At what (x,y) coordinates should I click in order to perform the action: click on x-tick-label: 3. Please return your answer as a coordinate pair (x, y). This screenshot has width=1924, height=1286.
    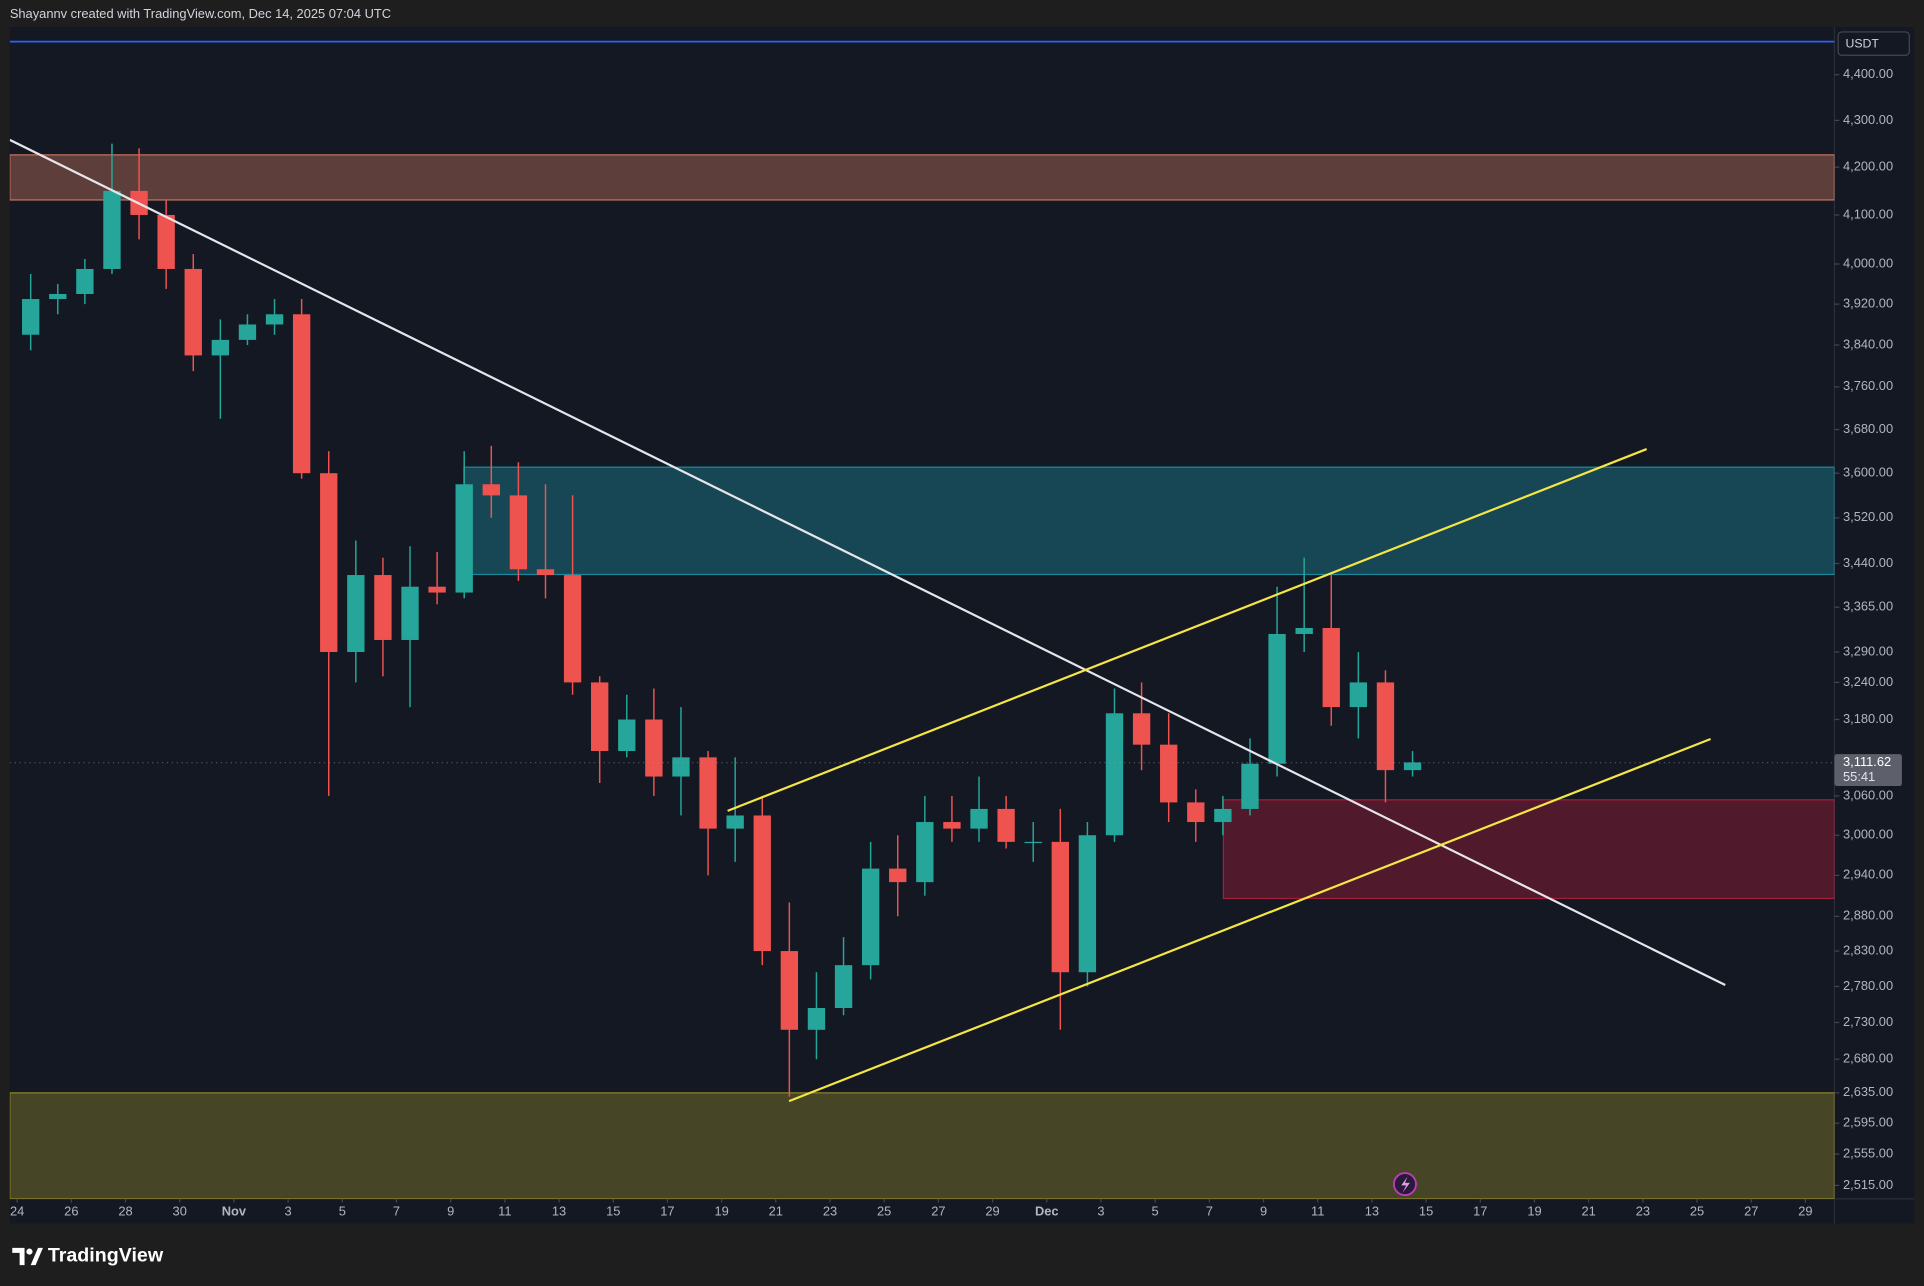
    Looking at the image, I should click on (1100, 1211).